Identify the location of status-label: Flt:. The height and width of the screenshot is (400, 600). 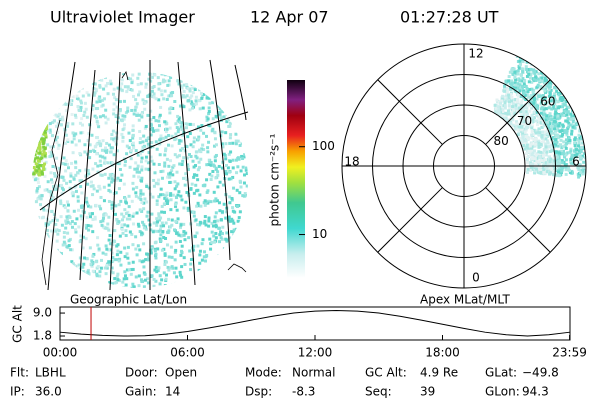
(19, 373).